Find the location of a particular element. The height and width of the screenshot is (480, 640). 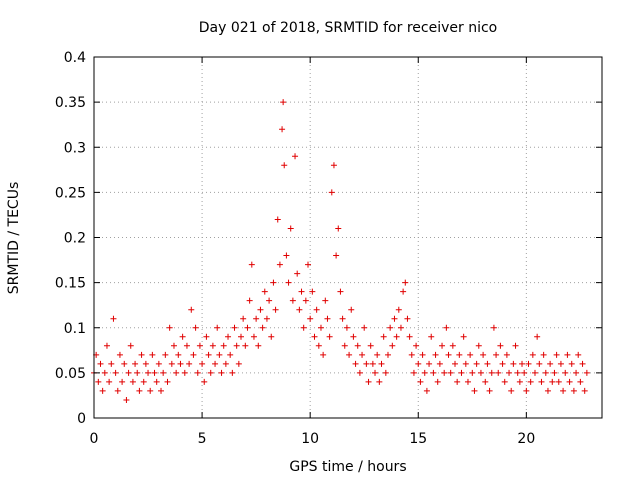

y-tick-label: 0.25 is located at coordinates (70, 193).